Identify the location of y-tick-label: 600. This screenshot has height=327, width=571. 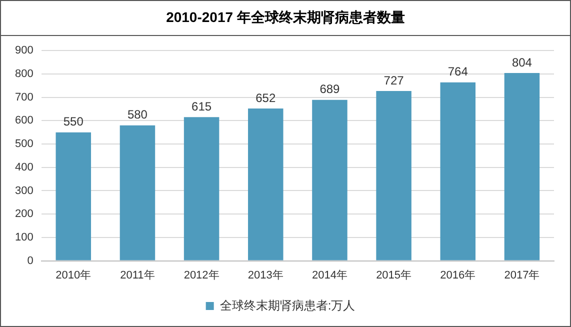
(24, 120).